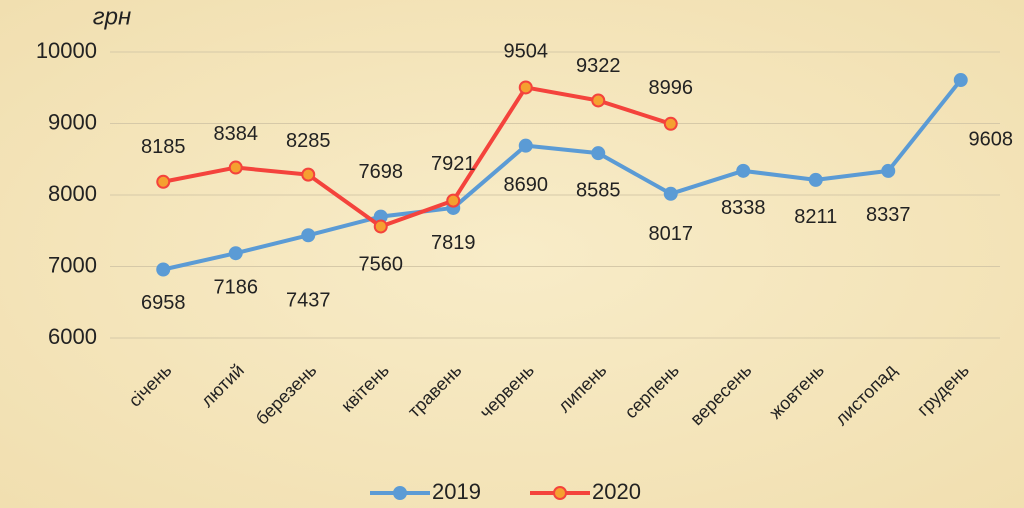  What do you see at coordinates (598, 66) in the screenshot?
I see `data-label: 9322` at bounding box center [598, 66].